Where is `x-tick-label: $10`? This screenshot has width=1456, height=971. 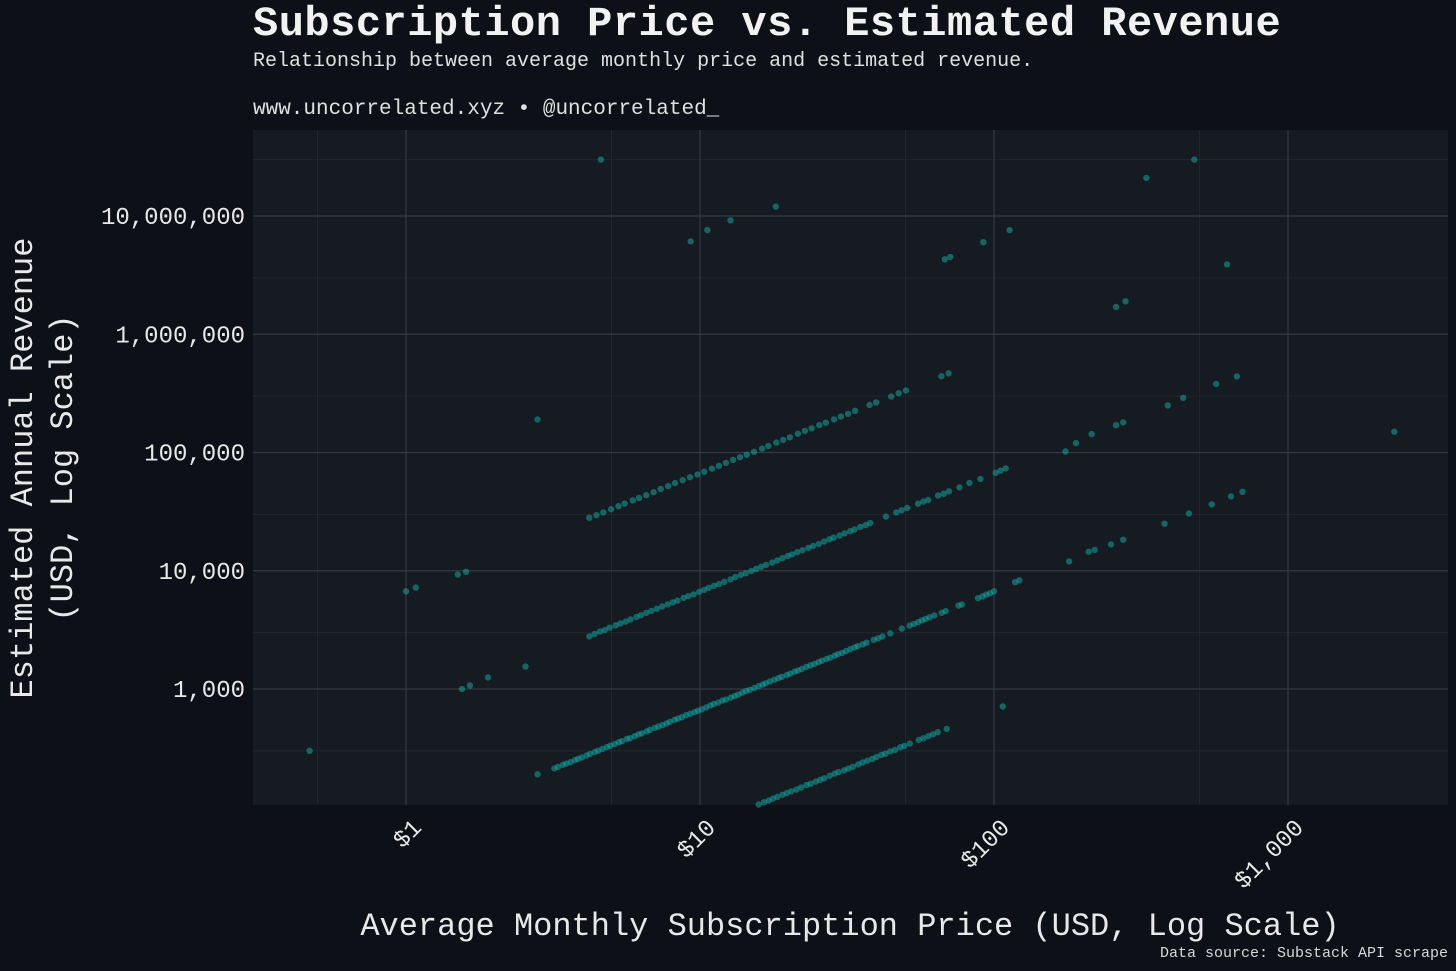 x-tick-label: $10 is located at coordinates (698, 840).